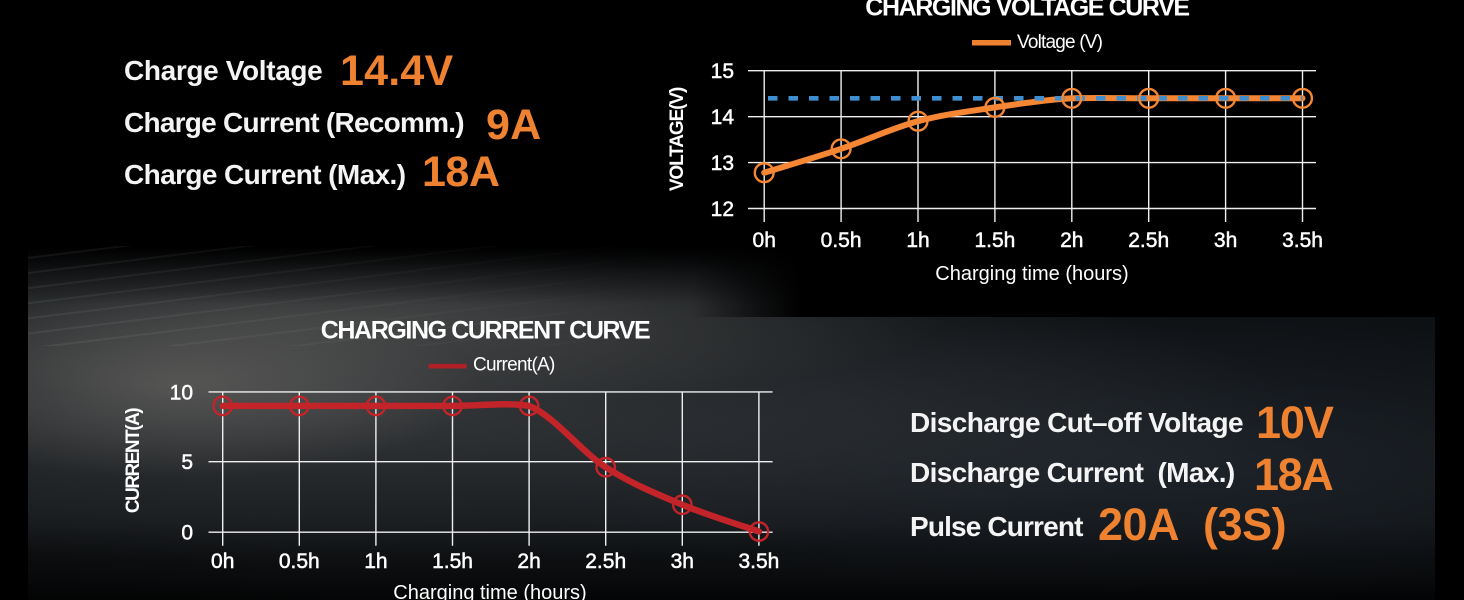  I want to click on svg-text: CURRENT(A), so click(133, 460).